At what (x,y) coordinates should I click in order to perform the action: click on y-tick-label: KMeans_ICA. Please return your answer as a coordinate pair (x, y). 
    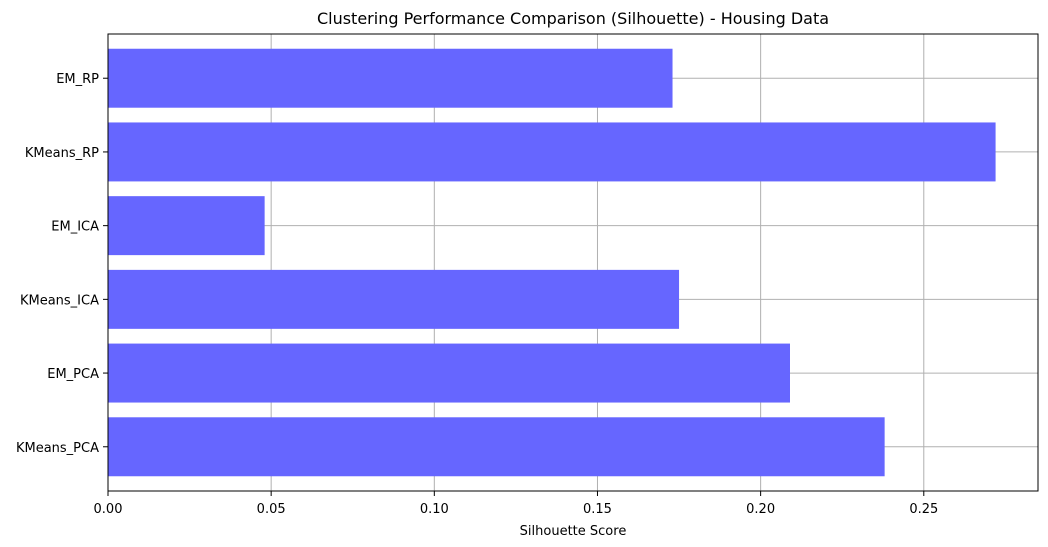
    Looking at the image, I should click on (59, 300).